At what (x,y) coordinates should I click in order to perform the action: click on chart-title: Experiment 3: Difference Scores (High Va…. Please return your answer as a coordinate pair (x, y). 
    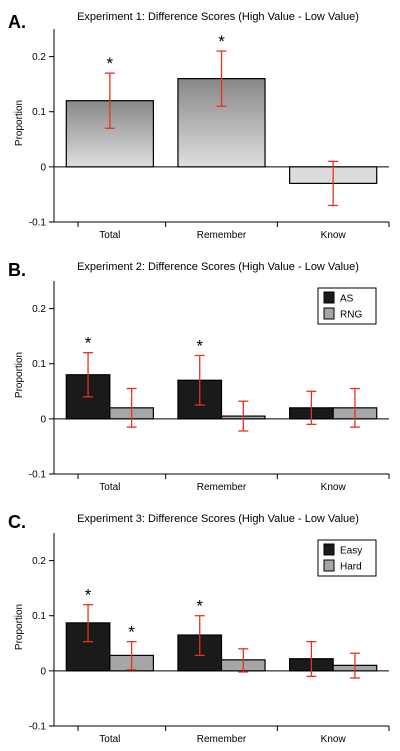
    Looking at the image, I should click on (218, 519).